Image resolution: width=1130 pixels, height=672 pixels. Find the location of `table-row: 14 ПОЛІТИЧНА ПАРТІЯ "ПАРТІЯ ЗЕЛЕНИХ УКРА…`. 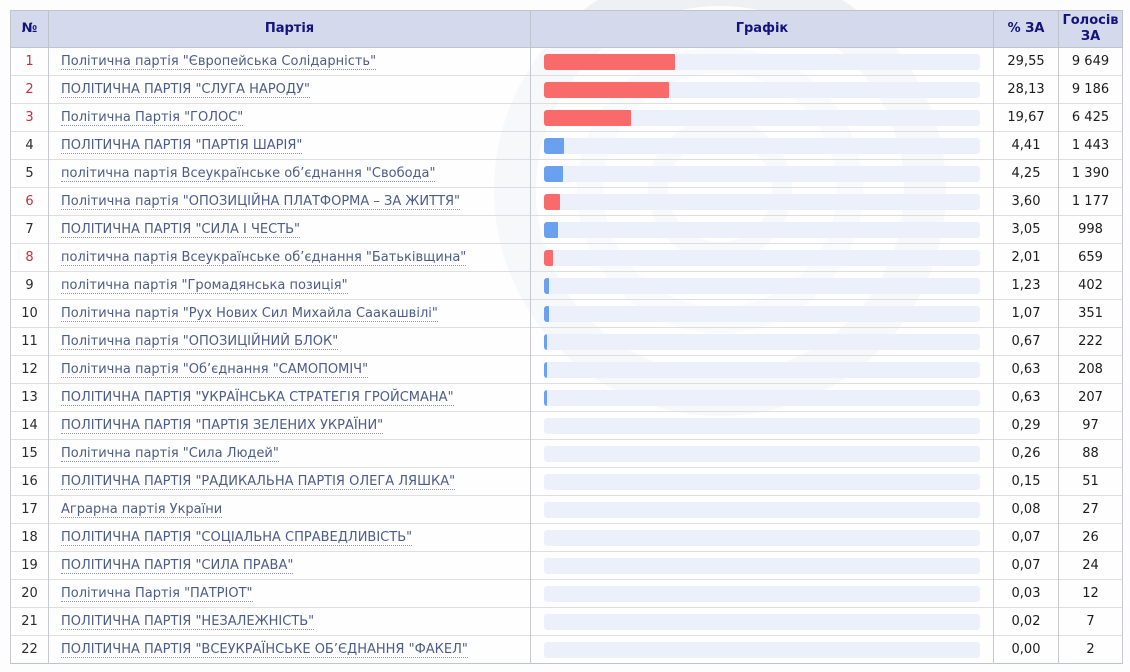

table-row: 14 ПОЛІТИЧНА ПАРТІЯ "ПАРТІЯ ЗЕЛЕНИХ УКРА… is located at coordinates (566, 425).